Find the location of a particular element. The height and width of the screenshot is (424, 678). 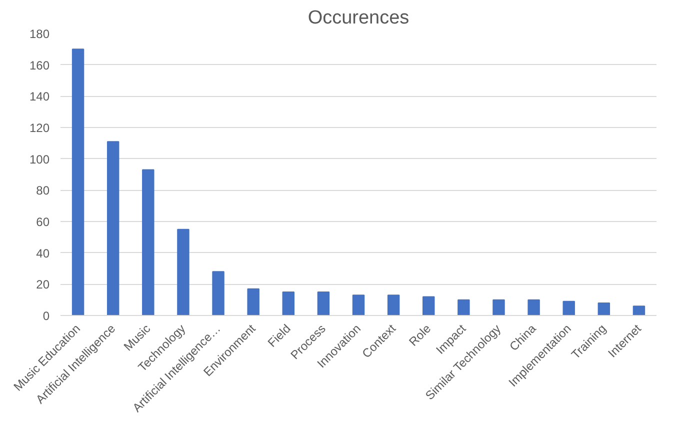

y-tick-label: 0 is located at coordinates (46, 316).